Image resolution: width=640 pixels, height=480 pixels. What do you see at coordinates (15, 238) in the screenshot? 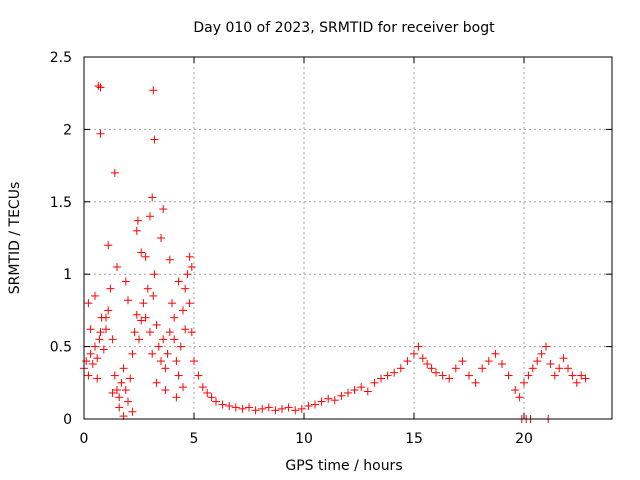
I see `y-axis-label: SRMTID / TECUs` at bounding box center [15, 238].